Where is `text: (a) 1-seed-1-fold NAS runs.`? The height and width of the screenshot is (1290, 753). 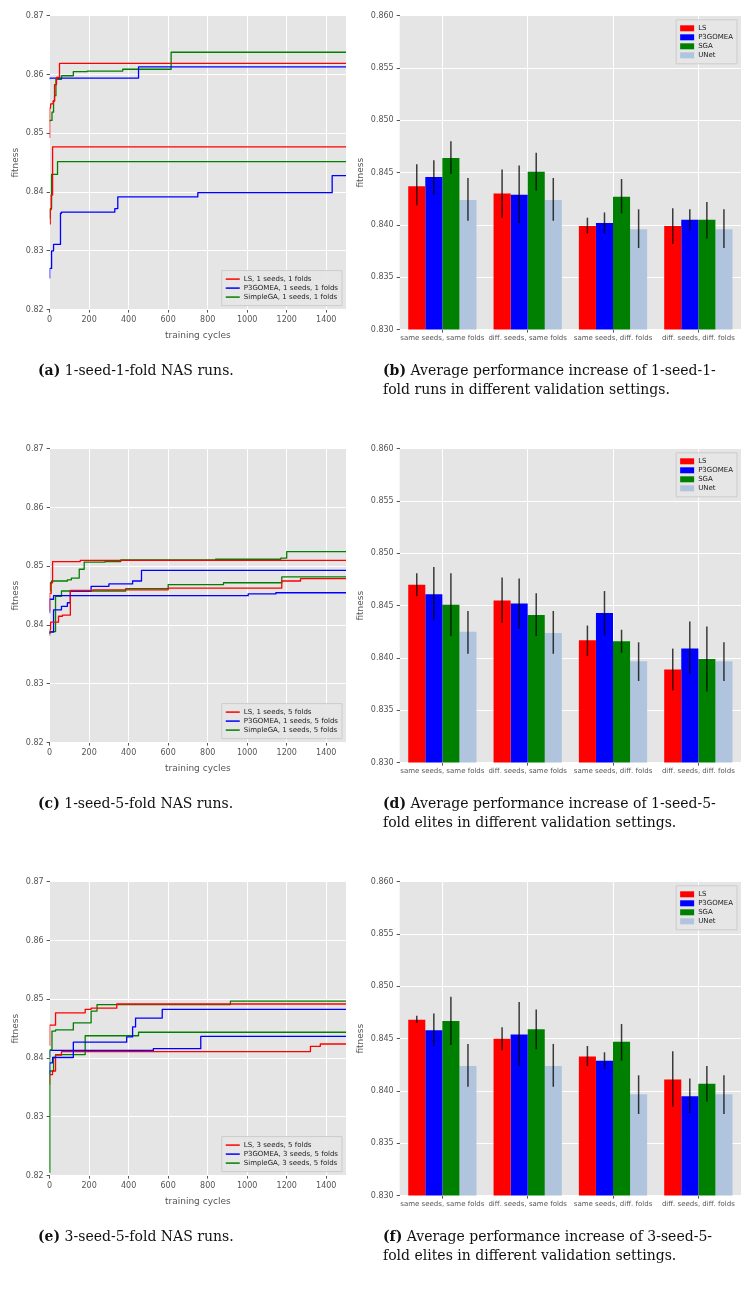 text: (a) 1-seed-1-fold NAS runs. is located at coordinates (136, 370).